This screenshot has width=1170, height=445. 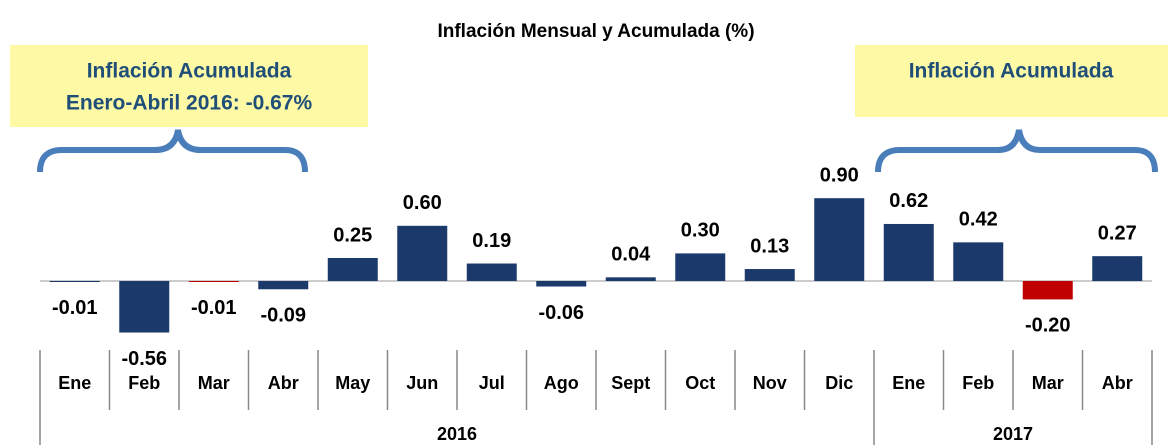 I want to click on value-label: 0.19, so click(x=491, y=241).